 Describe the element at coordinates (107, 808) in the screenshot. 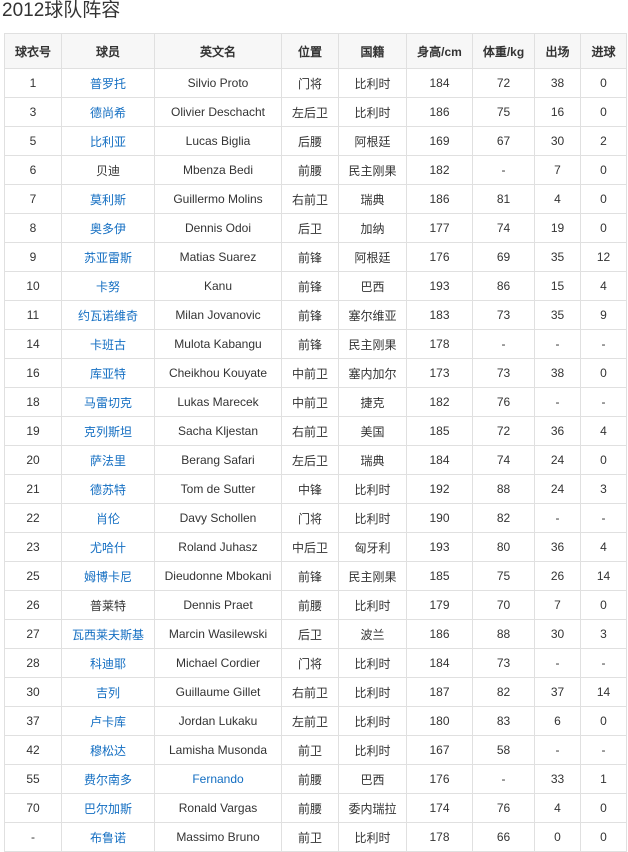

I see `player-link: 巴尔加斯` at that location.